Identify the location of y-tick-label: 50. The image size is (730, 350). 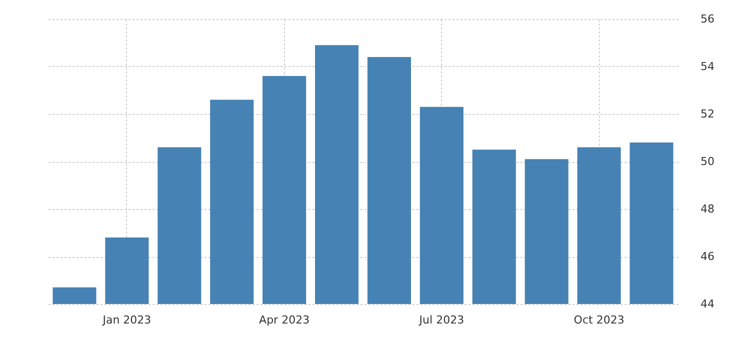
(707, 161).